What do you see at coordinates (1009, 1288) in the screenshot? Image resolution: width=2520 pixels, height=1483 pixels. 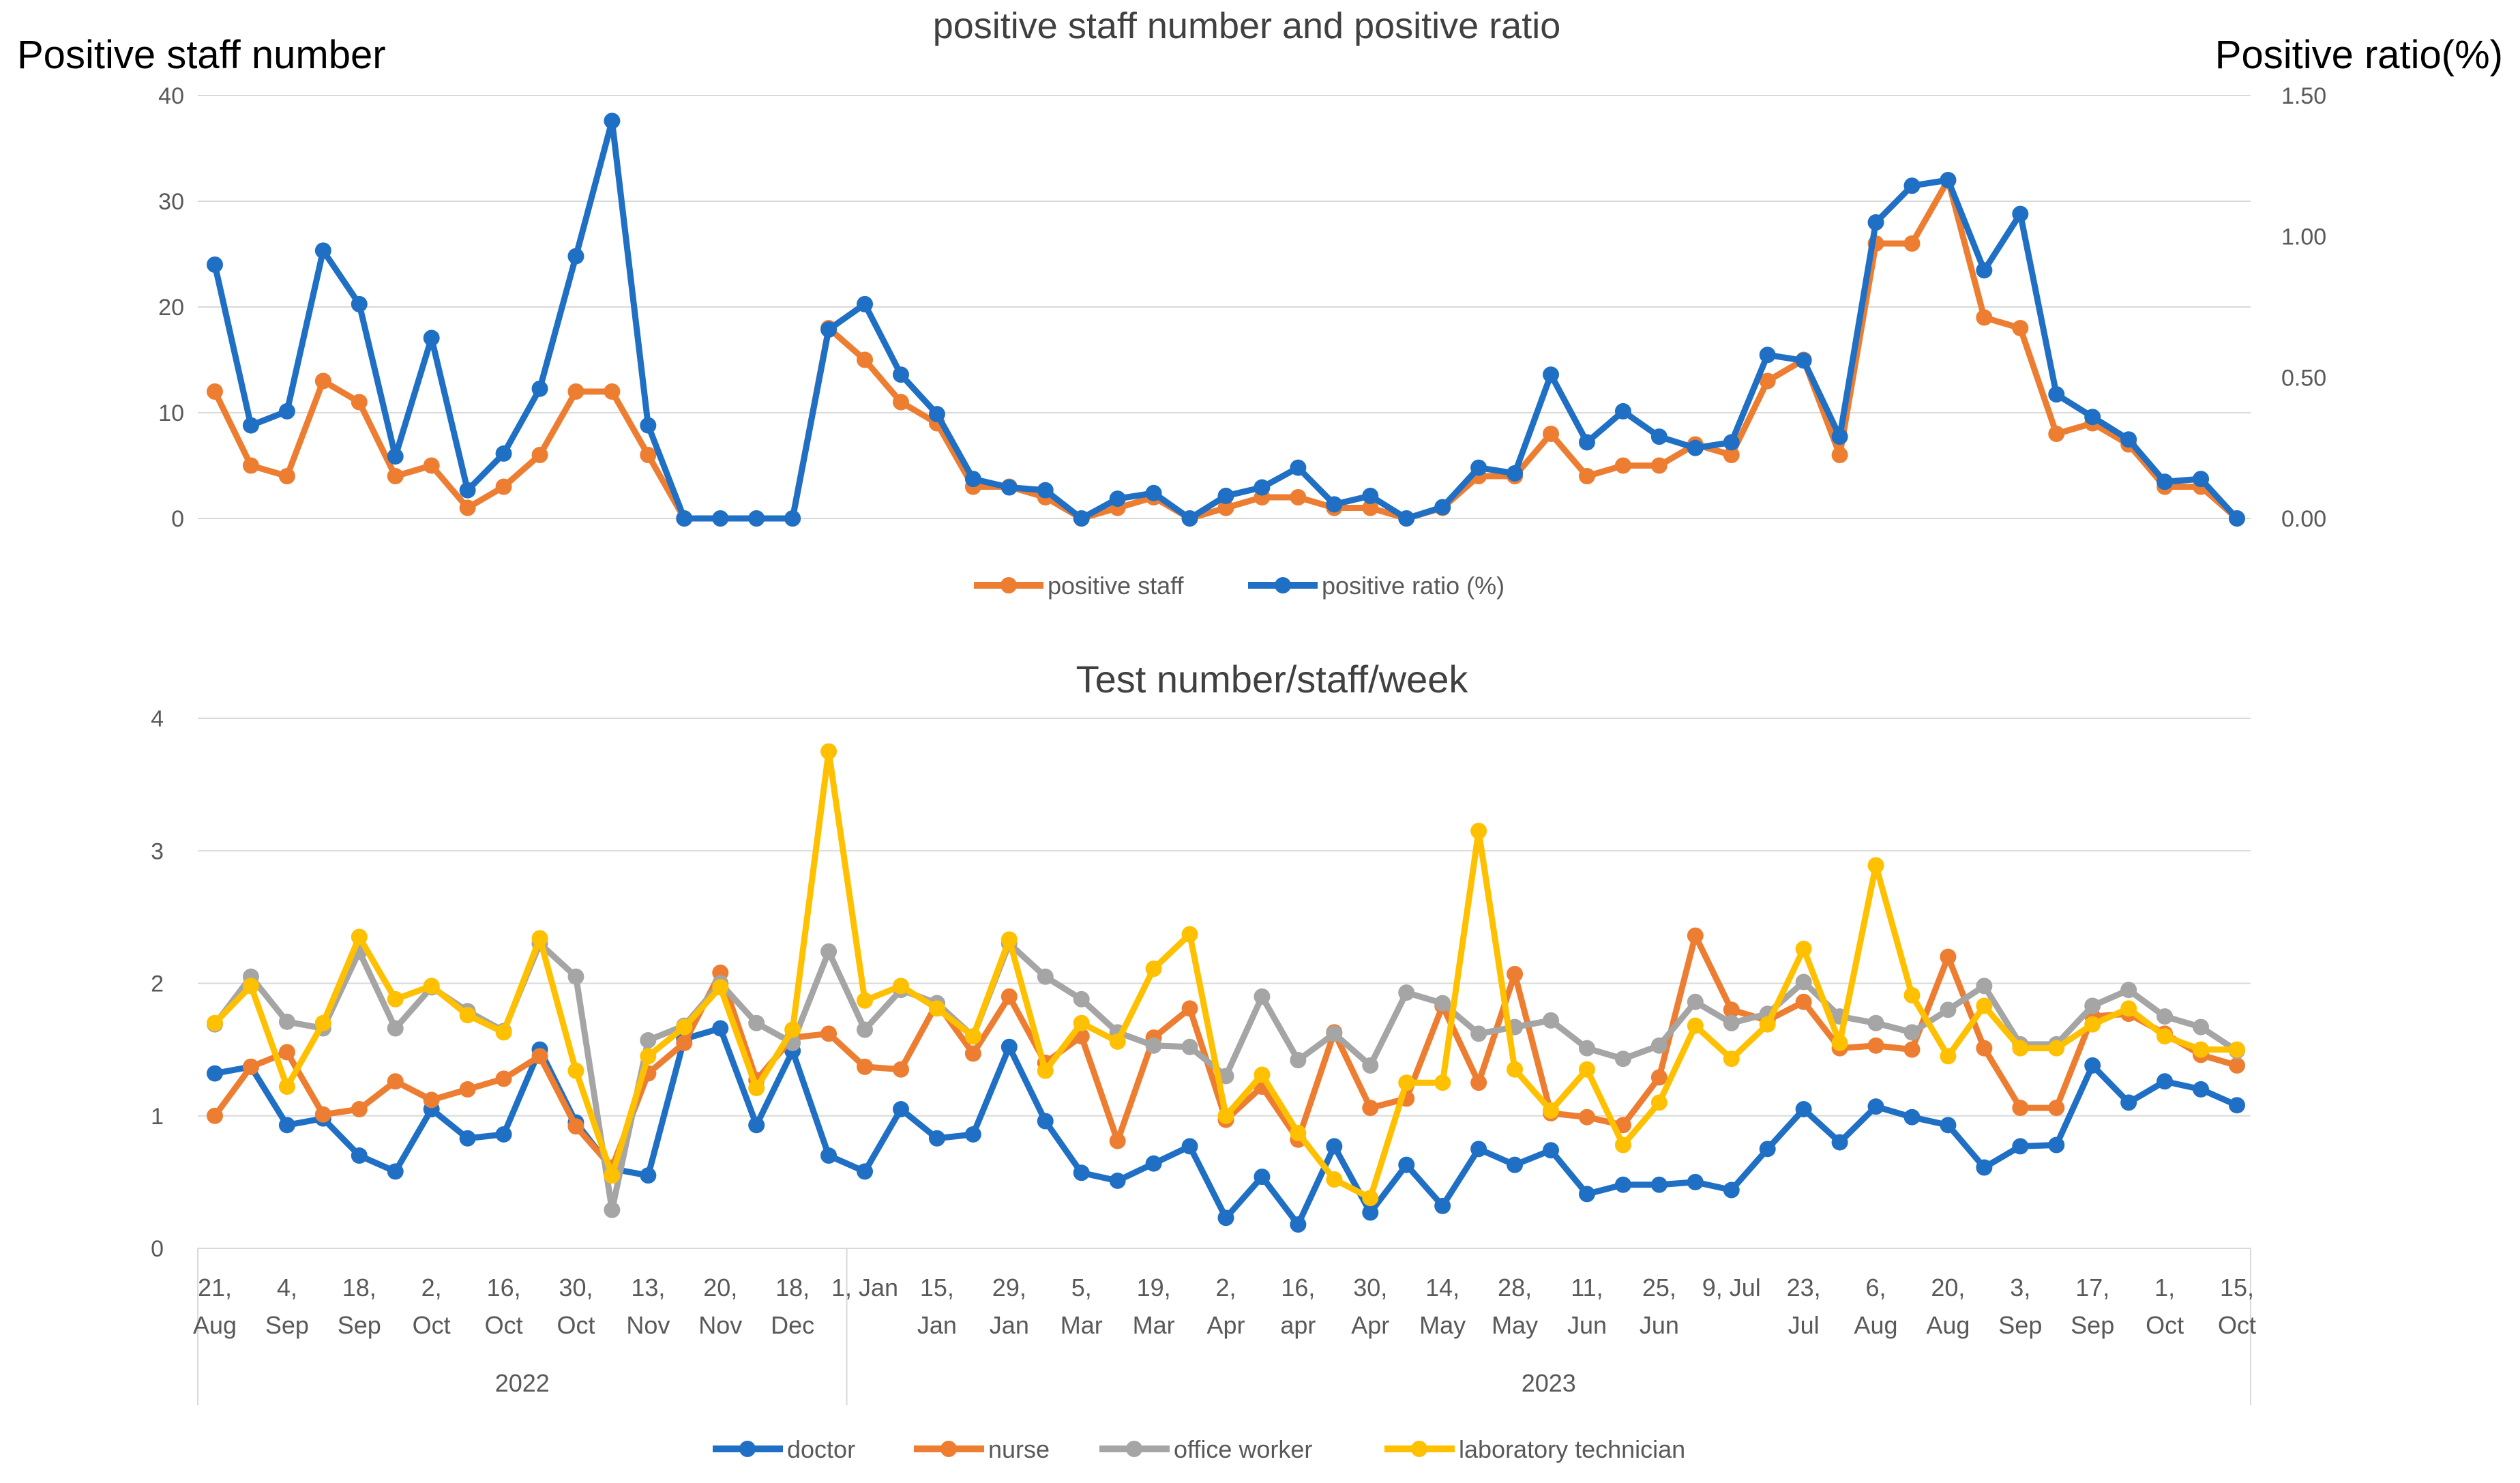 I see `x-tick-label: 29,` at bounding box center [1009, 1288].